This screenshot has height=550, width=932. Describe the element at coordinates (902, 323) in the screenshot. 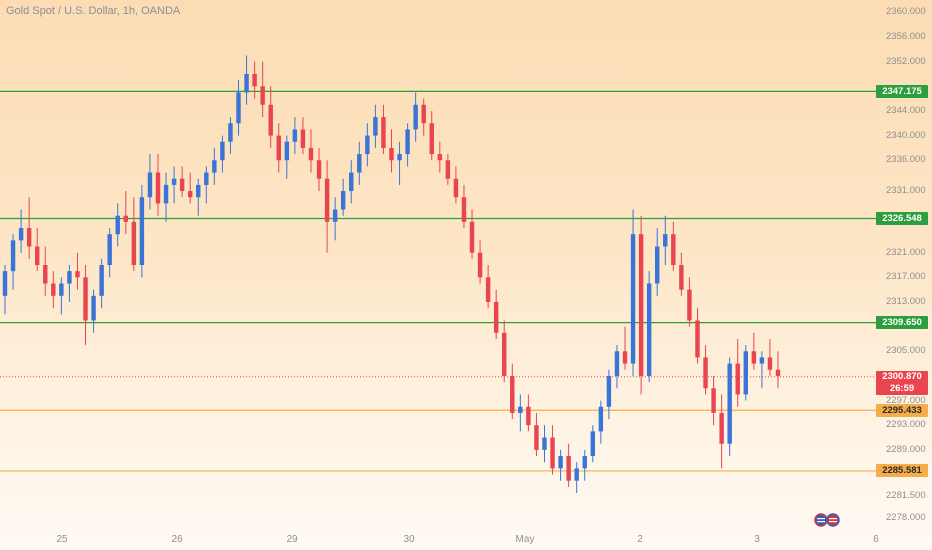

I see `level-price-tag: 2309.650` at that location.